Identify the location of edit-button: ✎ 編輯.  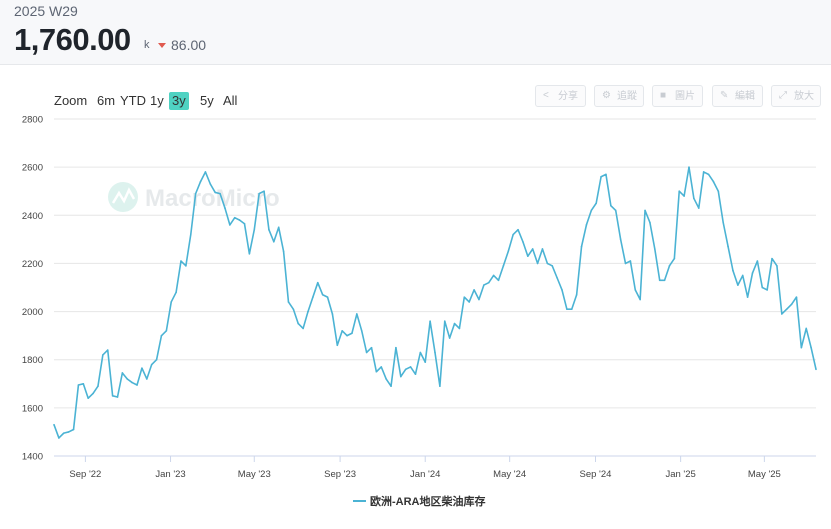
(737, 96).